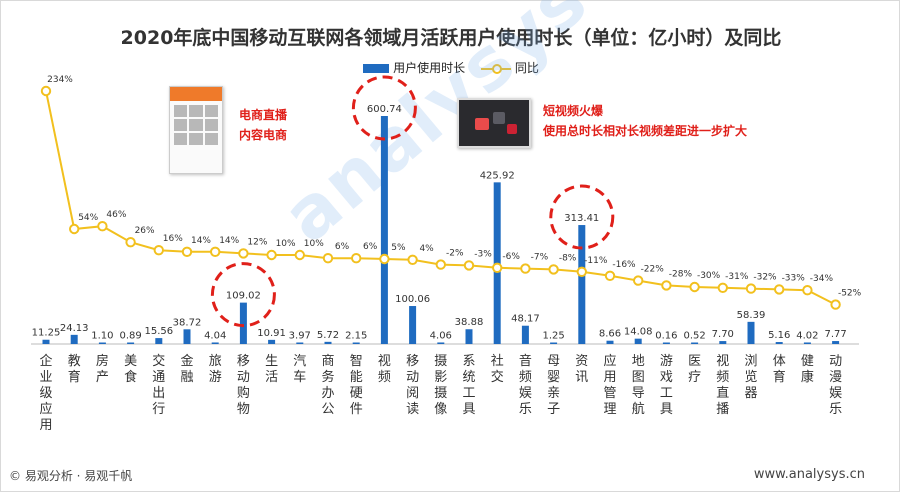 Image resolution: width=900 pixels, height=493 pixels. What do you see at coordinates (779, 335) in the screenshot?
I see `bar-value-label-体育: 5.16` at bounding box center [779, 335].